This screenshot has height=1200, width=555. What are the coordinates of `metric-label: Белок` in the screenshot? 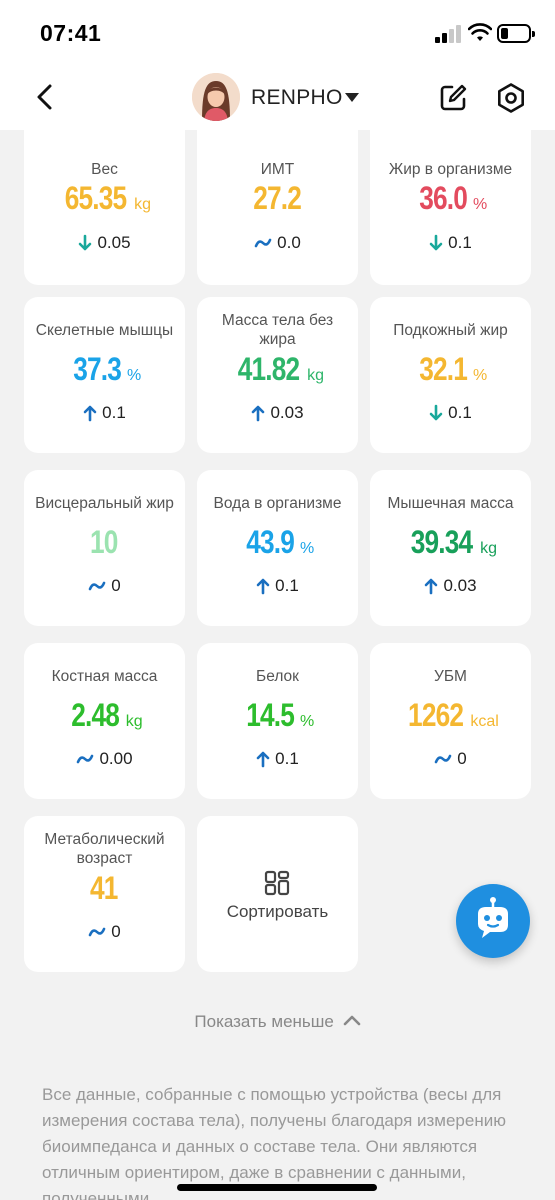 It's located at (277, 676).